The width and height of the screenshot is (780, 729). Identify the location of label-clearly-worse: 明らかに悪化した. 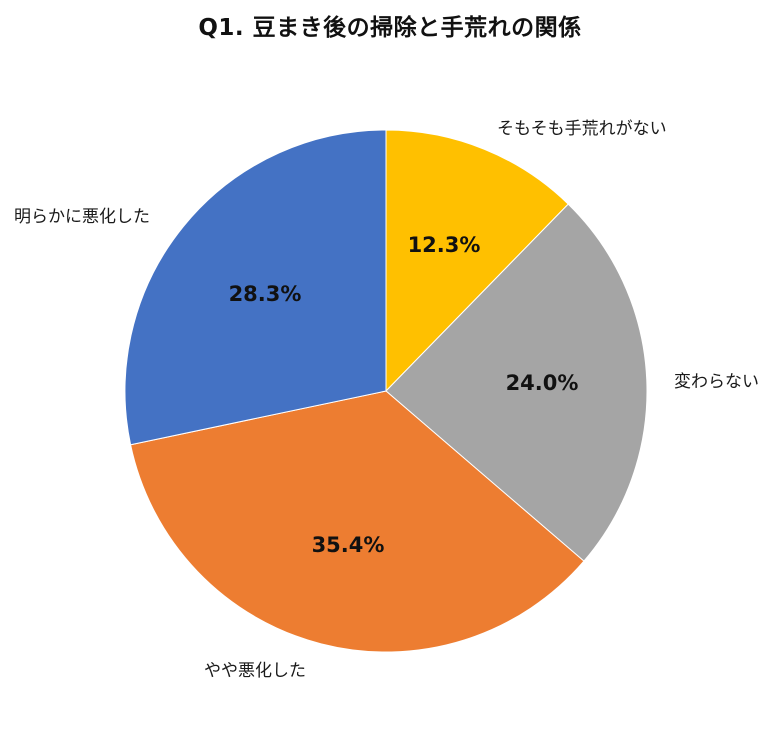
(82, 217).